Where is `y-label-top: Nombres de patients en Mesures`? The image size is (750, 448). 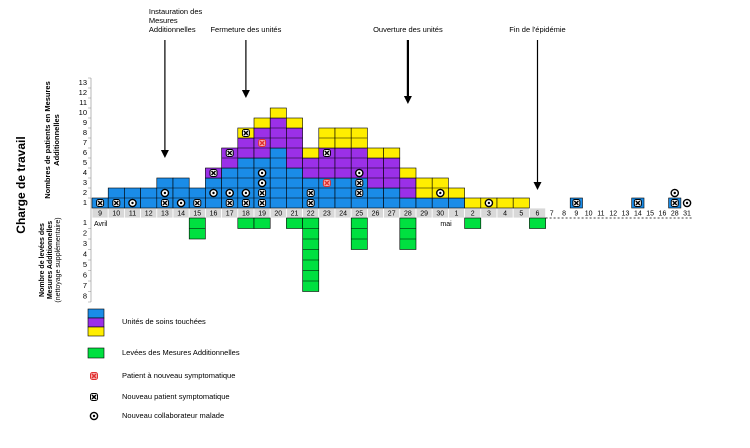
y-label-top: Nombres de patients en Mesures is located at coordinates (47, 140).